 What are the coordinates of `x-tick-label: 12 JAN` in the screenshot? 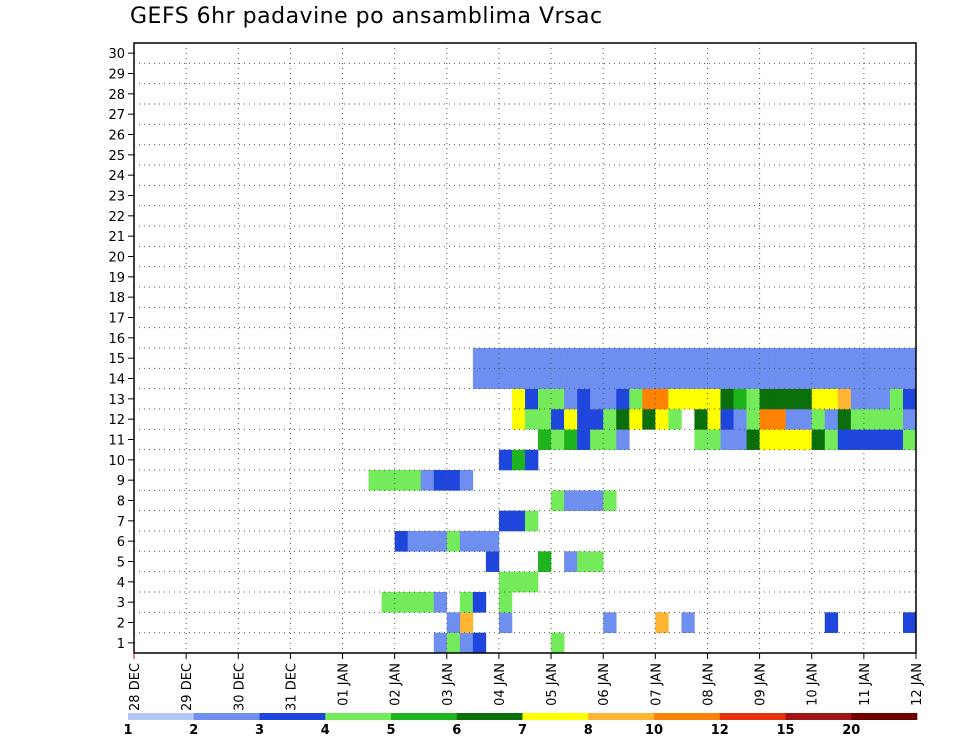 It's located at (917, 684).